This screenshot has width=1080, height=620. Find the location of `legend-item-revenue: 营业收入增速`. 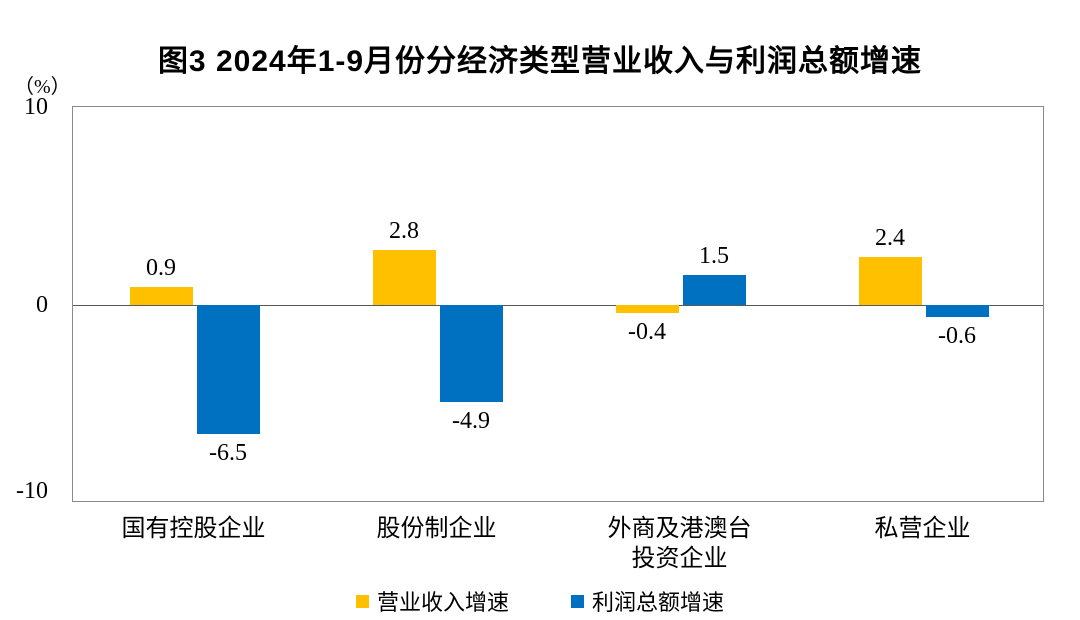

legend-item-revenue: 营业收入增速 is located at coordinates (432, 601).